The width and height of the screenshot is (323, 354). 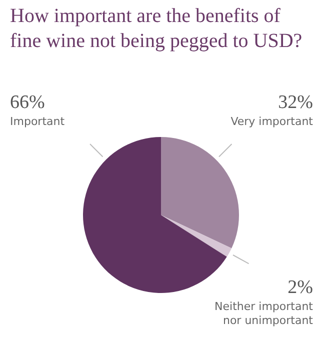 What do you see at coordinates (301, 287) in the screenshot?
I see `data-label: 2%` at bounding box center [301, 287].